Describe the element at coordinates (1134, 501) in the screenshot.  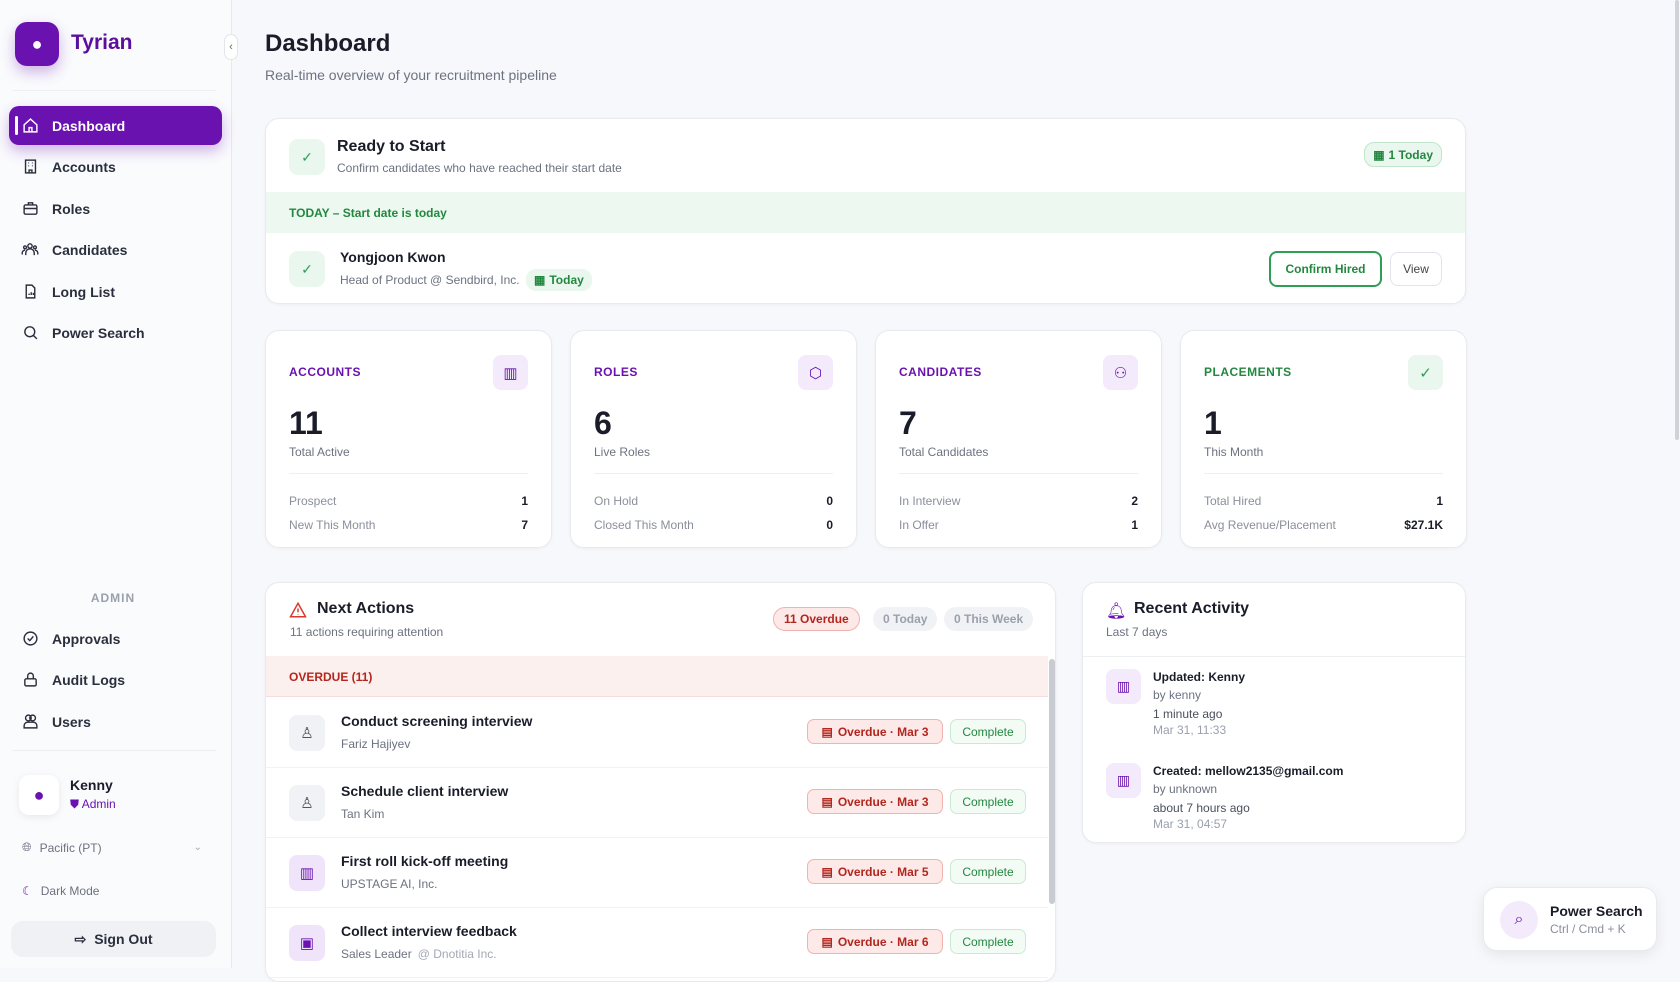
I see `stat-row-value: 2` at that location.